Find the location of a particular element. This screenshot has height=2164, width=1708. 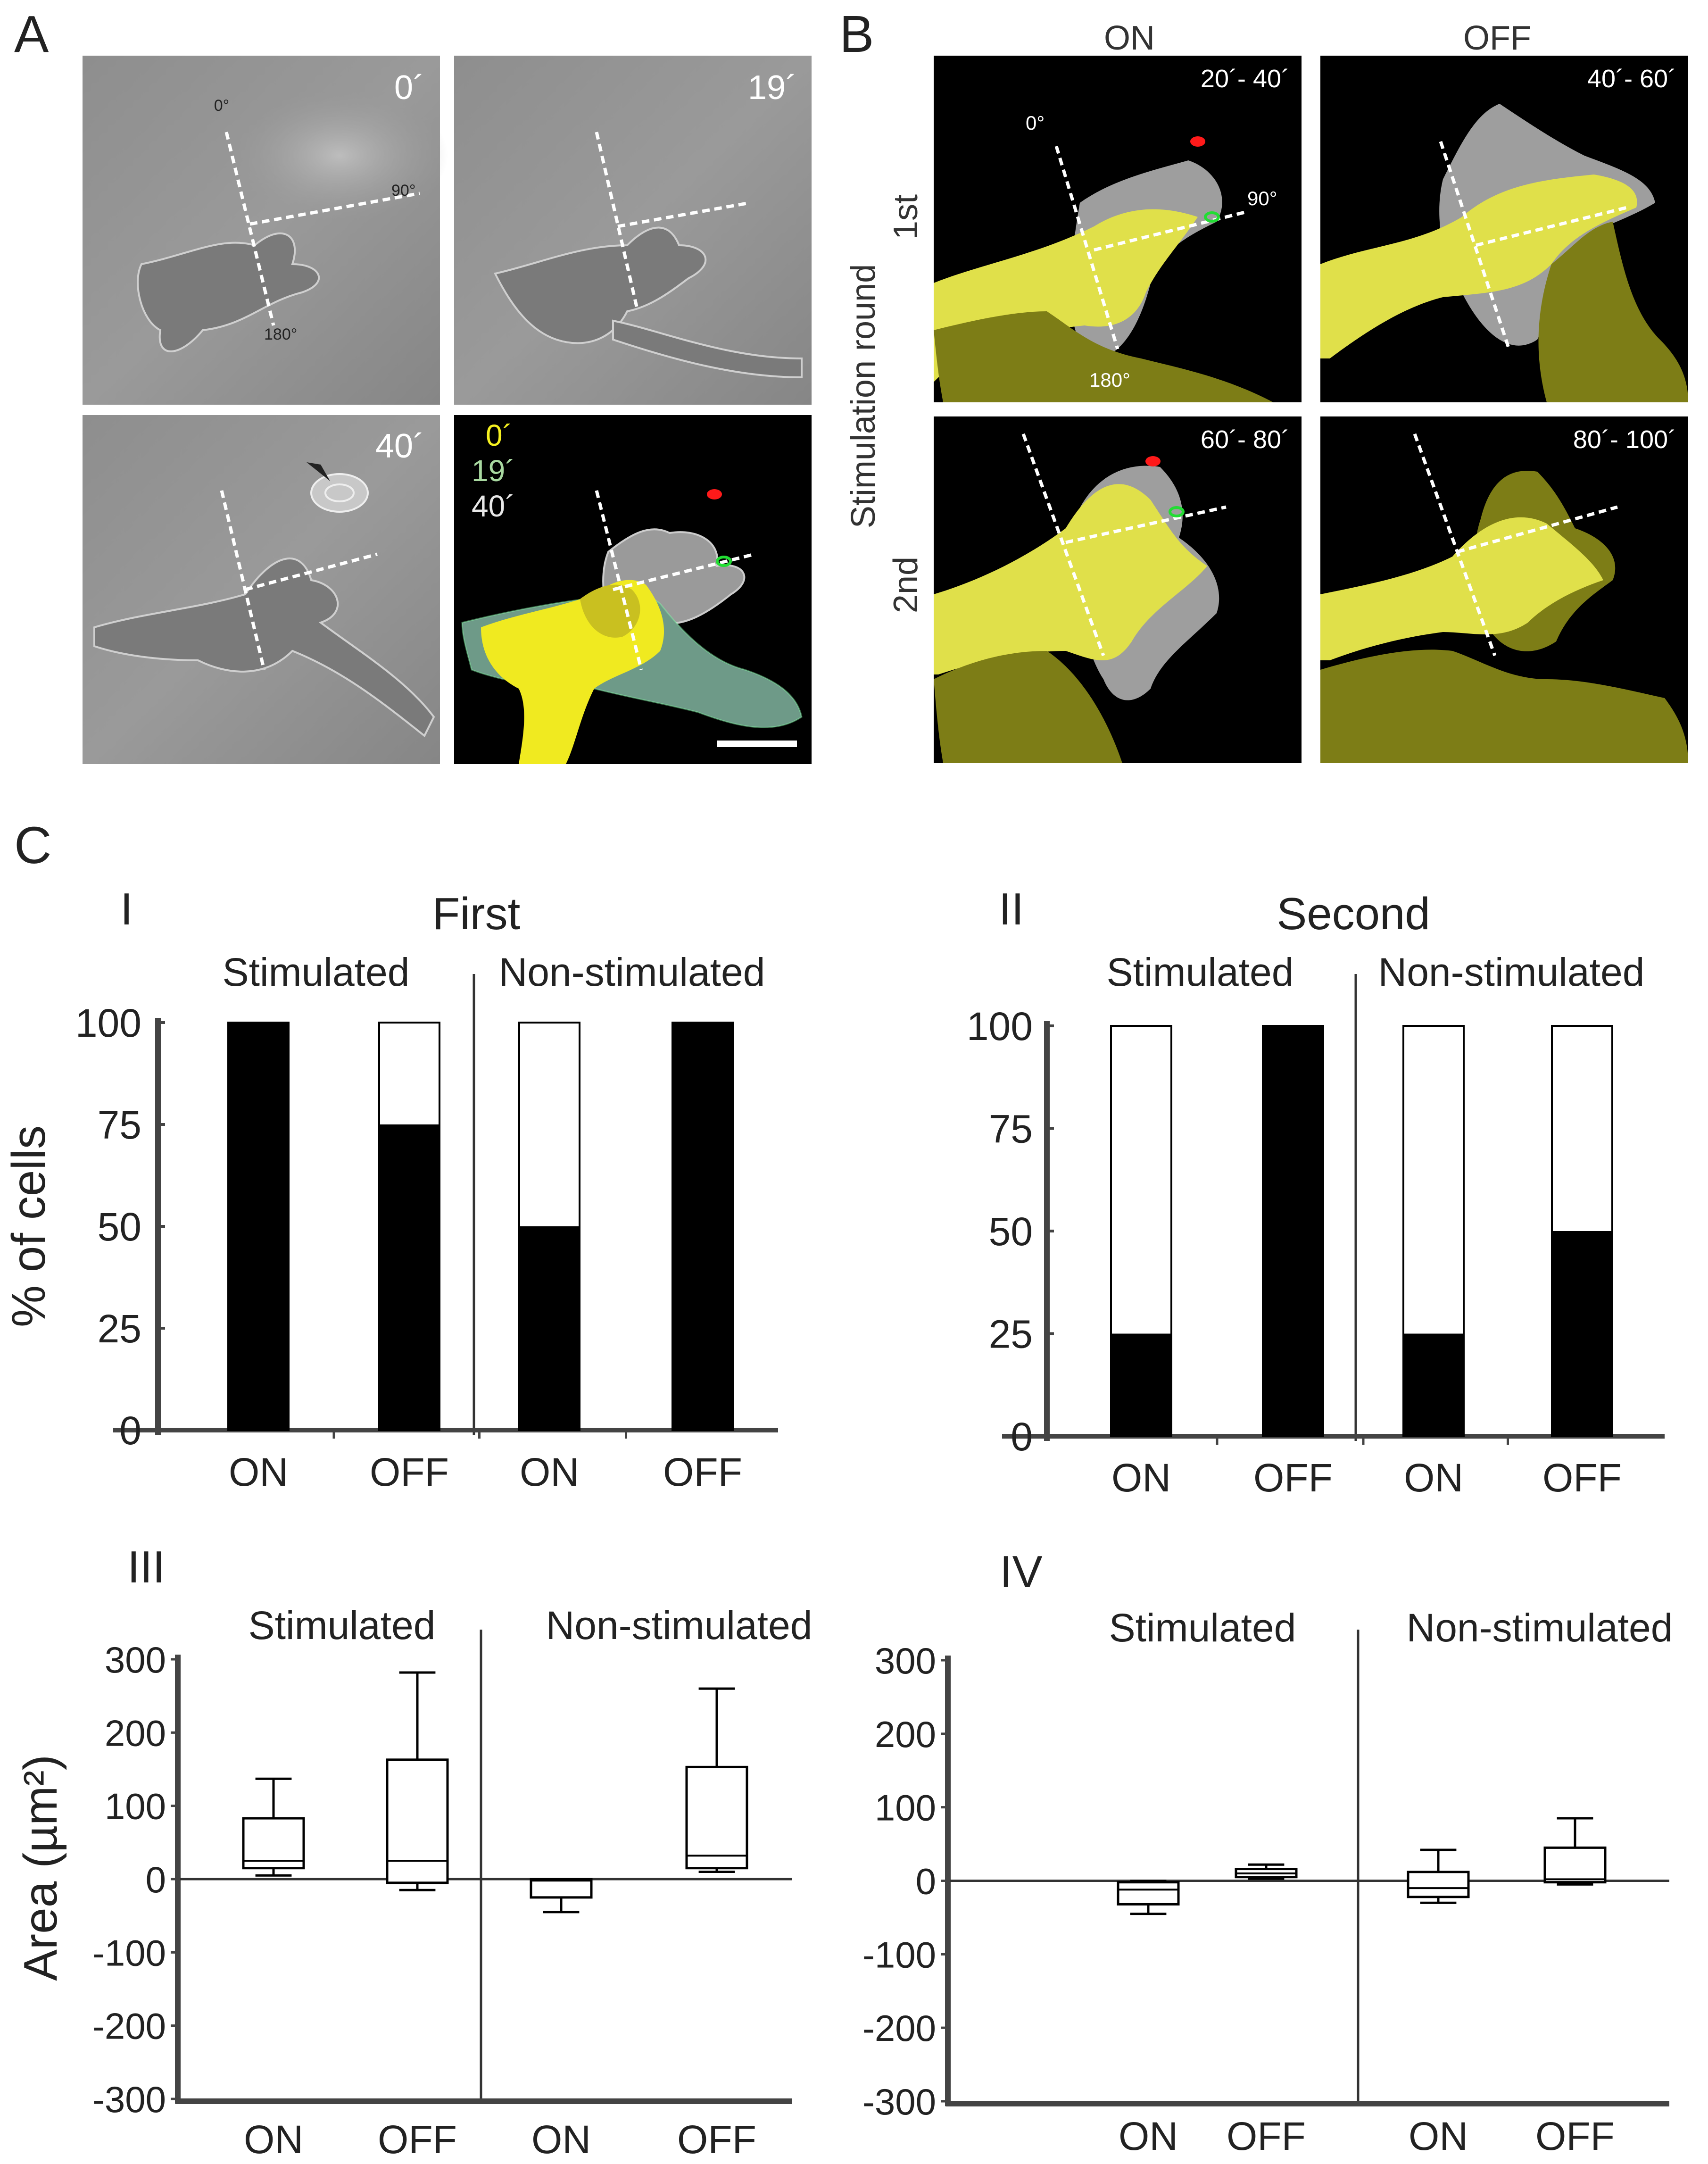

row-axis-label: Stimulation round is located at coordinates (863, 396).